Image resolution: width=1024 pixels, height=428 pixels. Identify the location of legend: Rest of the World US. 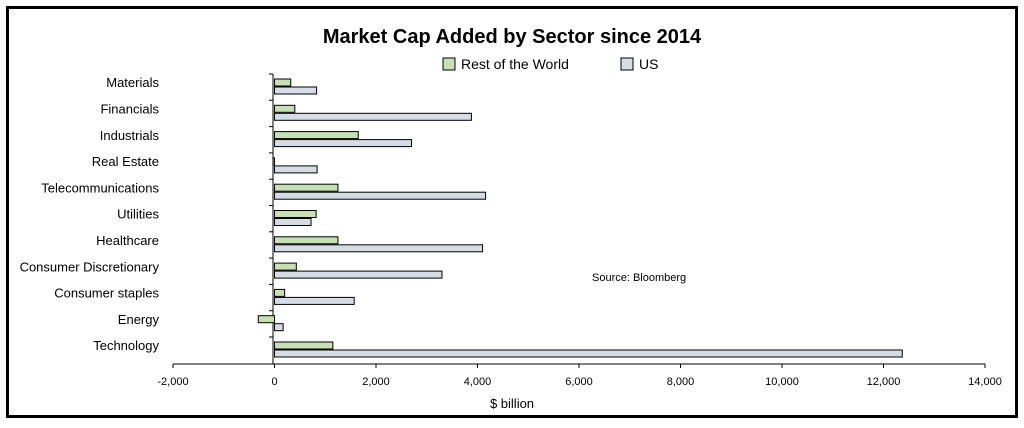
(550, 64).